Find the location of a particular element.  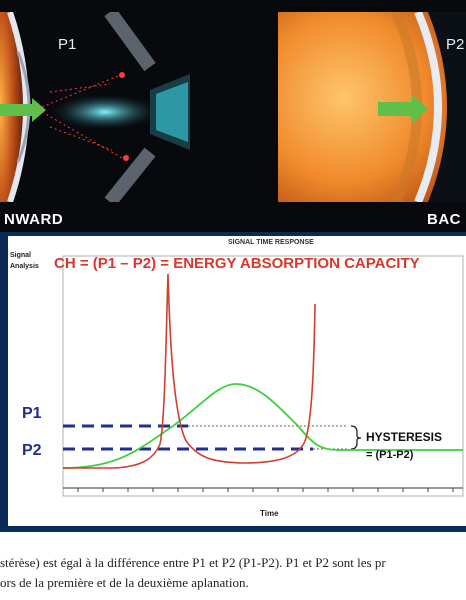

inward-eye-image is located at coordinates (95, 107).